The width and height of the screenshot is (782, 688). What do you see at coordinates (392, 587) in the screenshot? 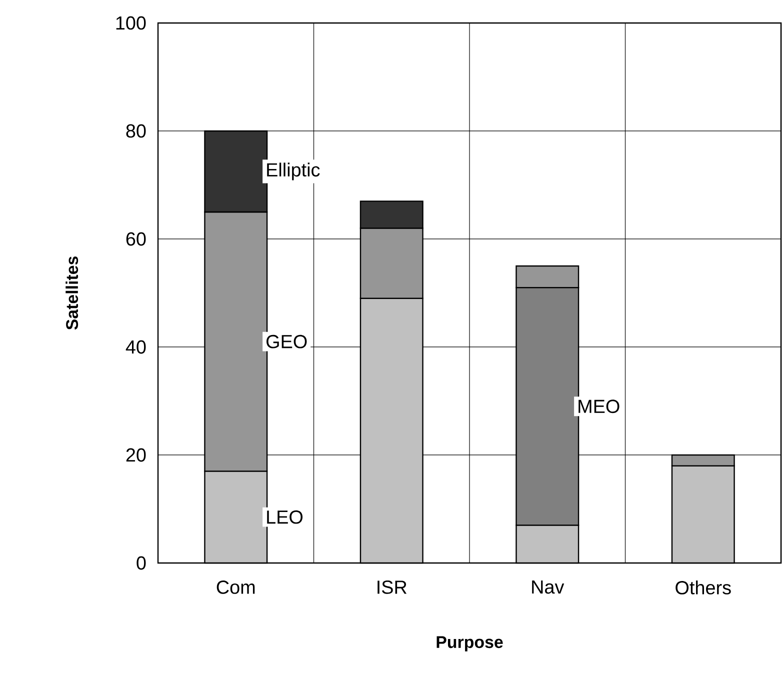
I see `x-tick-label: ISR` at bounding box center [392, 587].